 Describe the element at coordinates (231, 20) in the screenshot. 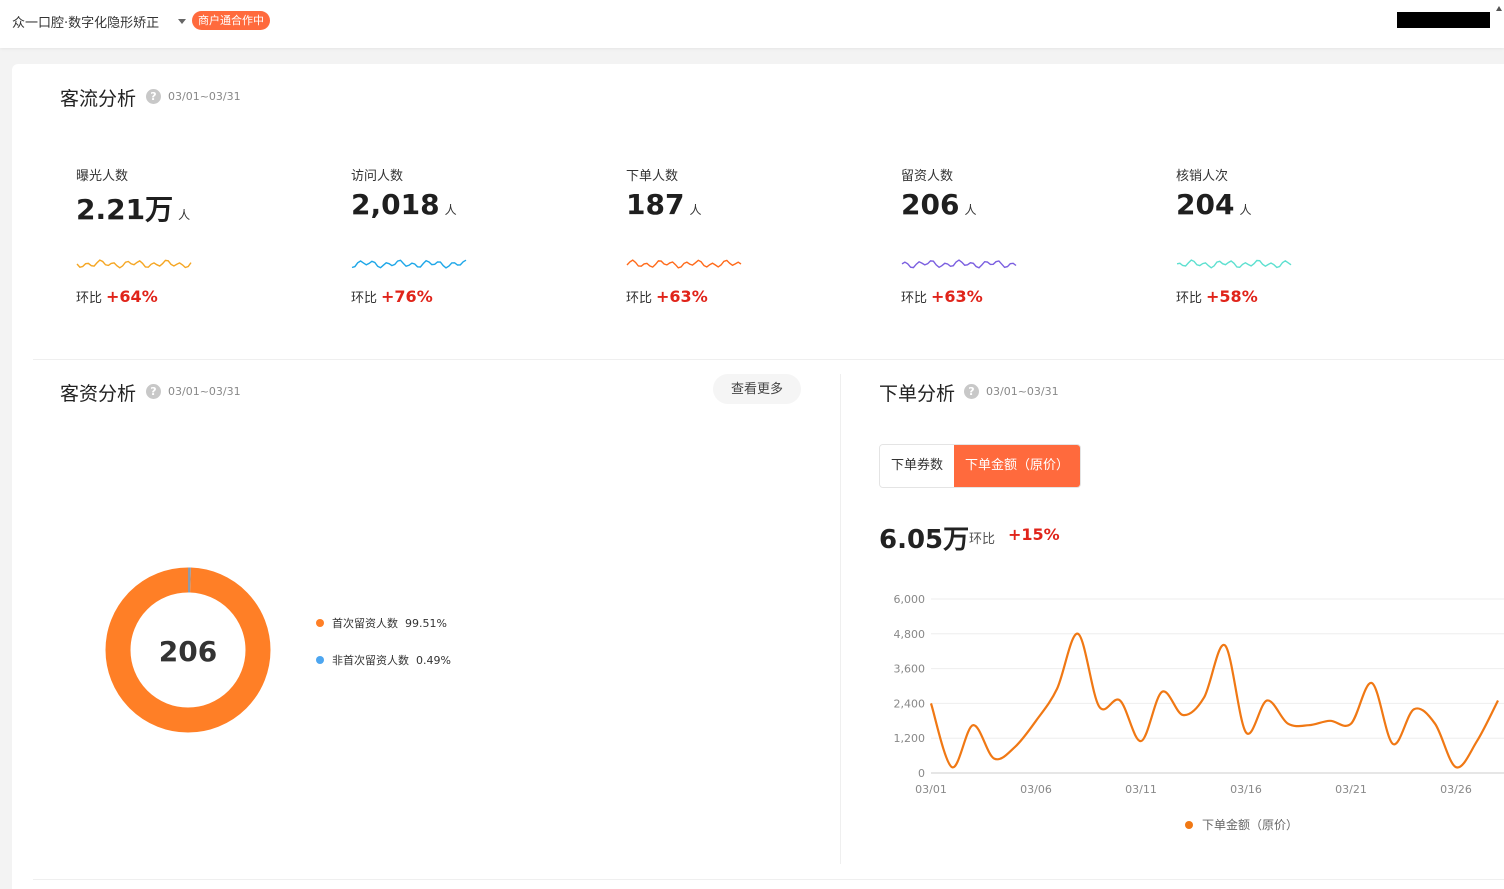

I see `cooperation-badge: 商户通合作中` at that location.